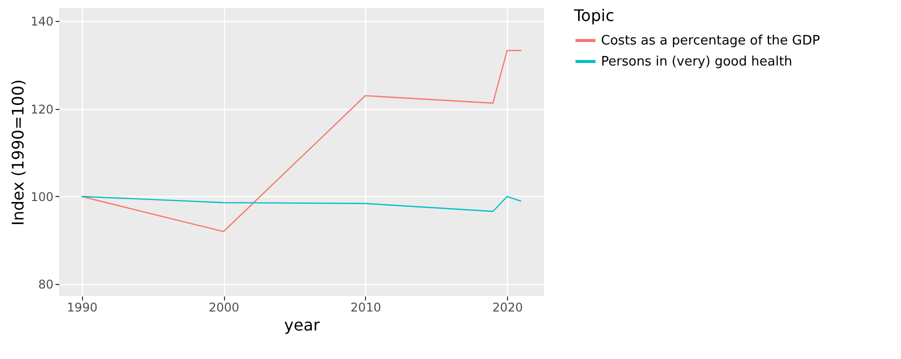  Describe the element at coordinates (42, 21) in the screenshot. I see `y-tick-label: 140` at that location.